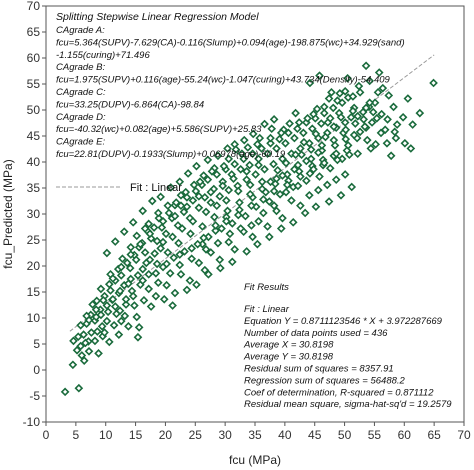 The width and height of the screenshot is (474, 470). I want to click on y-tick-label: 60, so click(34, 58).